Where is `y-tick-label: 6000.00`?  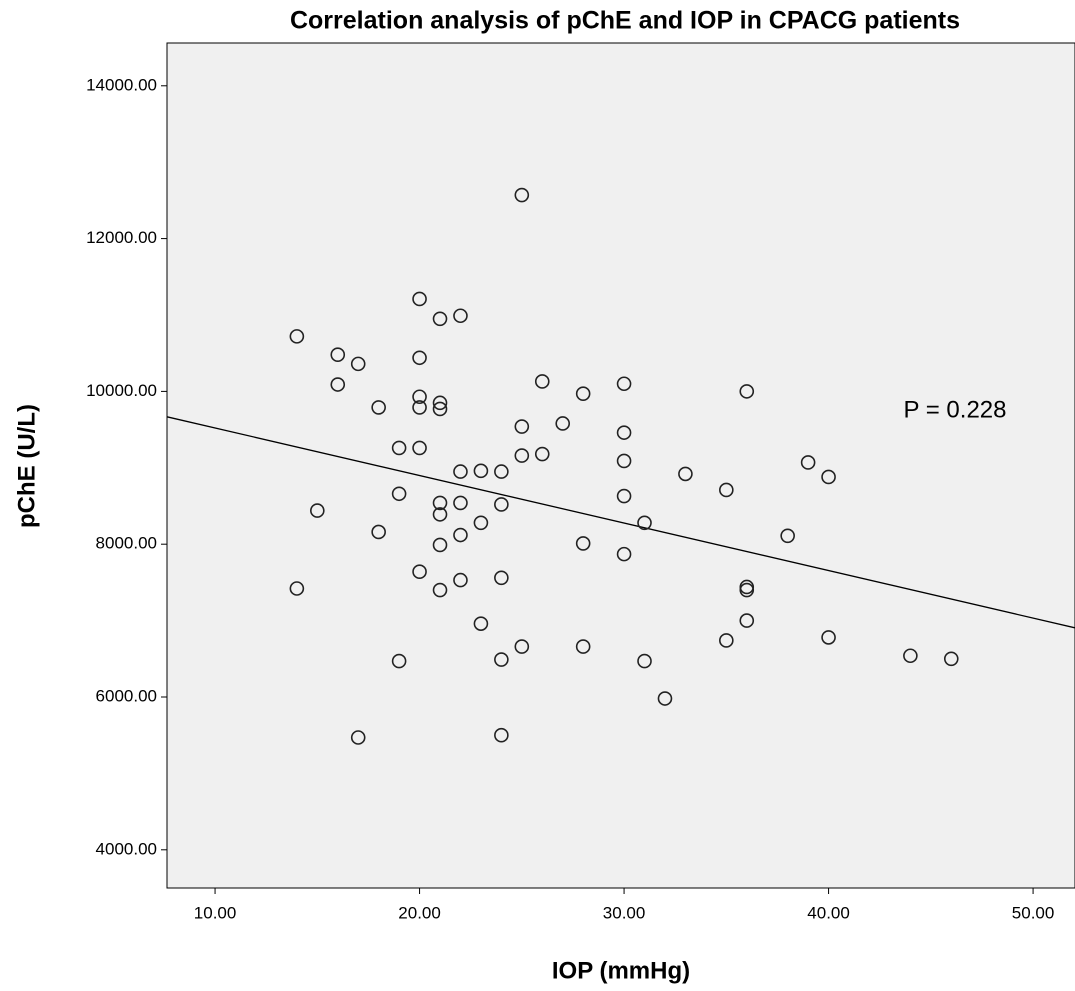
y-tick-label: 6000.00 is located at coordinates (126, 695).